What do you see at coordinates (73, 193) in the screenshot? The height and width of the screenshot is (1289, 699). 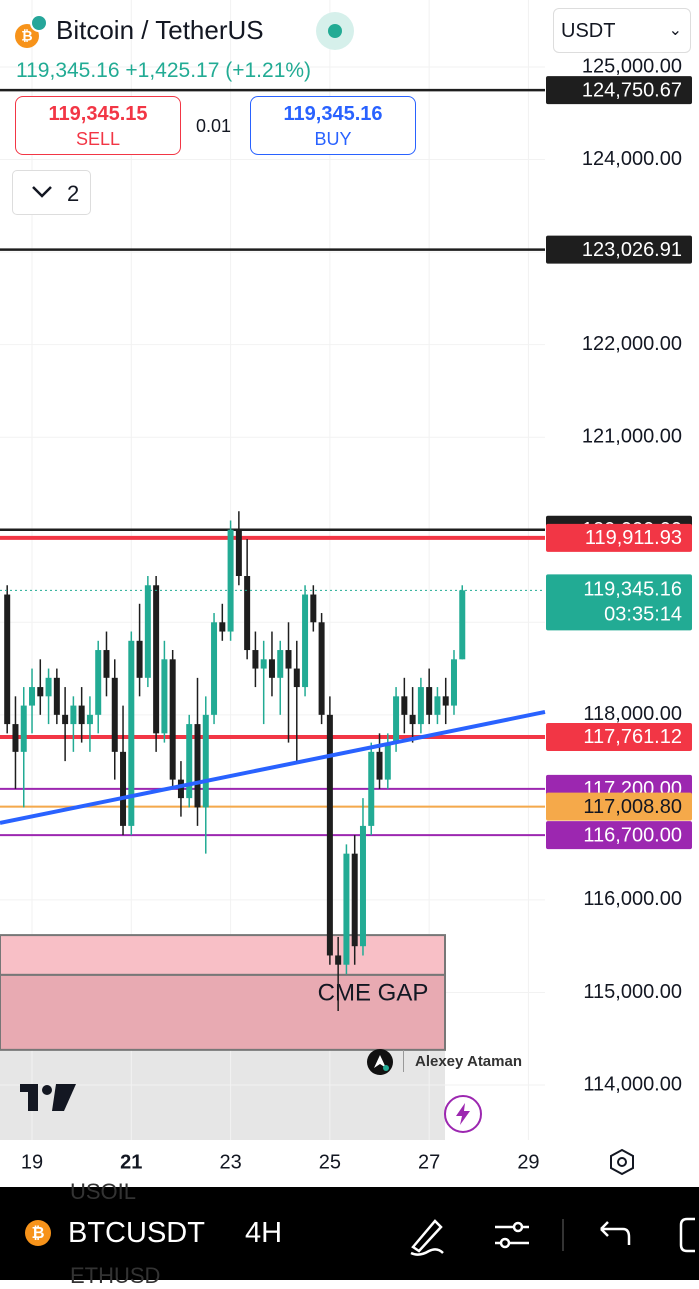 I see `indicators-count: 2` at bounding box center [73, 193].